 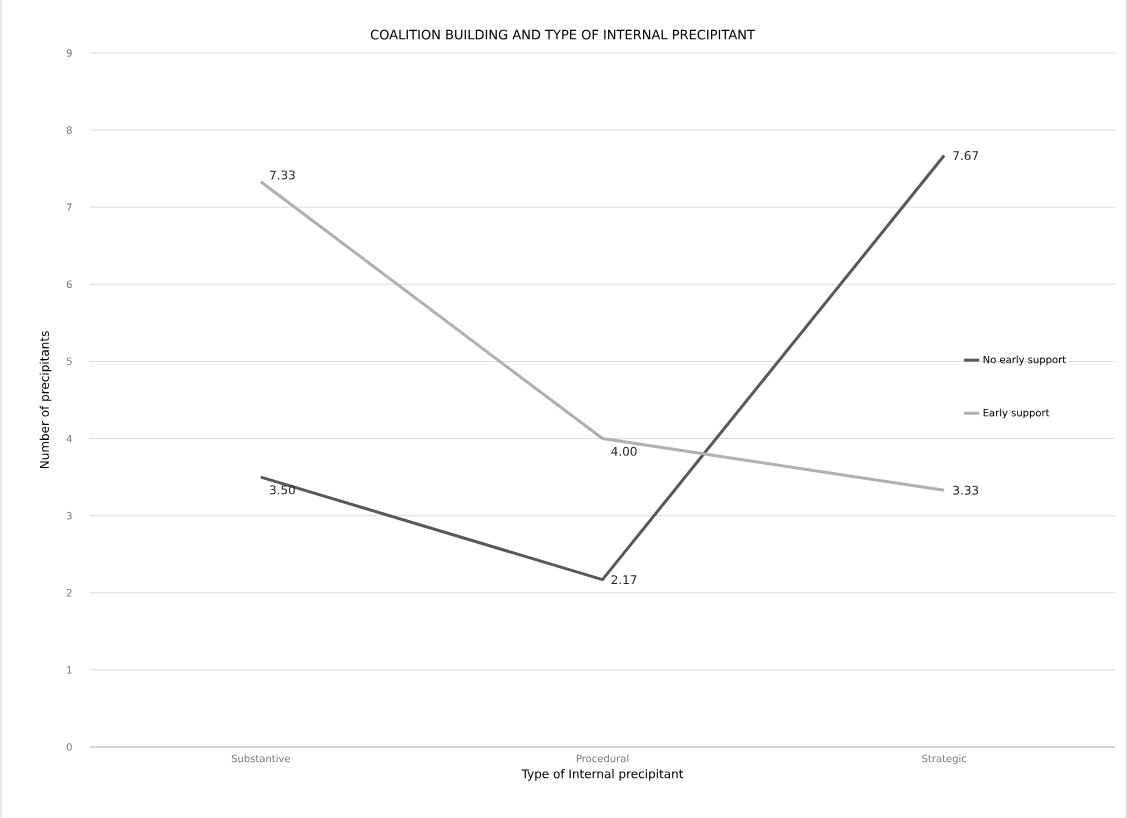 What do you see at coordinates (69, 670) in the screenshot?
I see `y-tick-label: 1` at bounding box center [69, 670].